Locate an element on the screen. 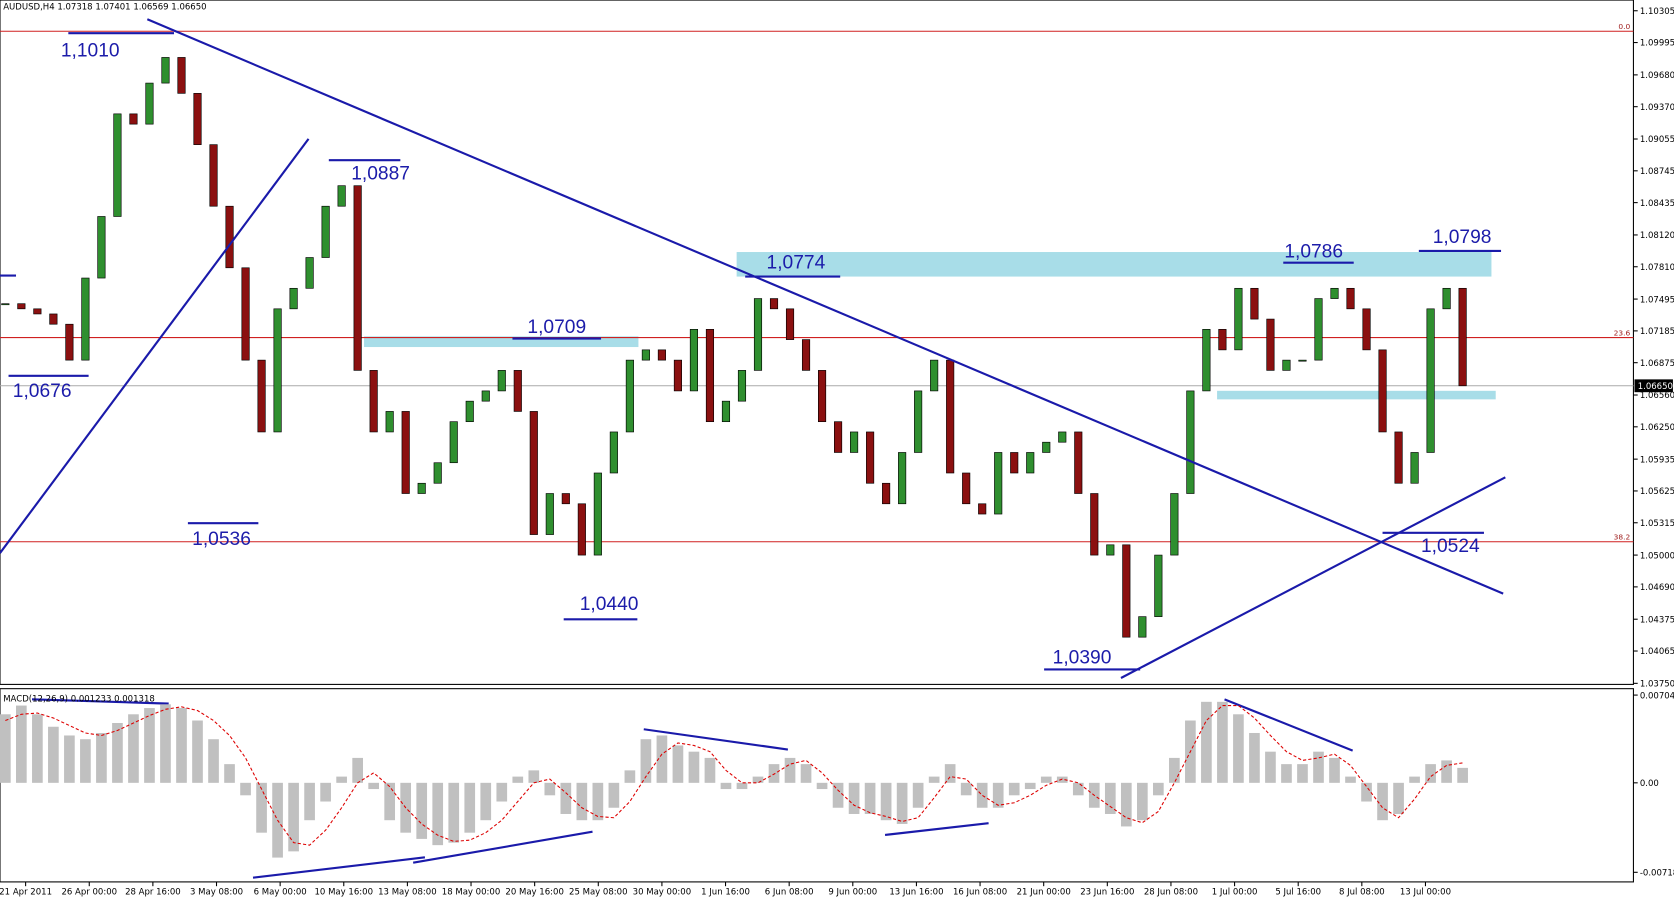  current-price-box is located at coordinates (1653, 386).